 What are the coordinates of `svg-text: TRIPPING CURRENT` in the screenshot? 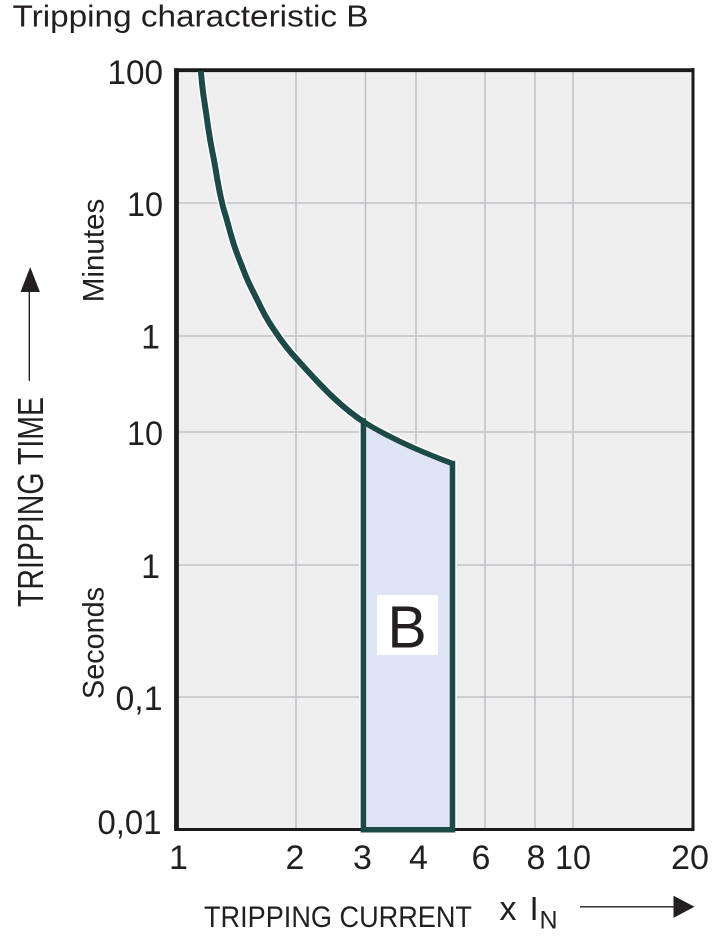 It's located at (338, 917).